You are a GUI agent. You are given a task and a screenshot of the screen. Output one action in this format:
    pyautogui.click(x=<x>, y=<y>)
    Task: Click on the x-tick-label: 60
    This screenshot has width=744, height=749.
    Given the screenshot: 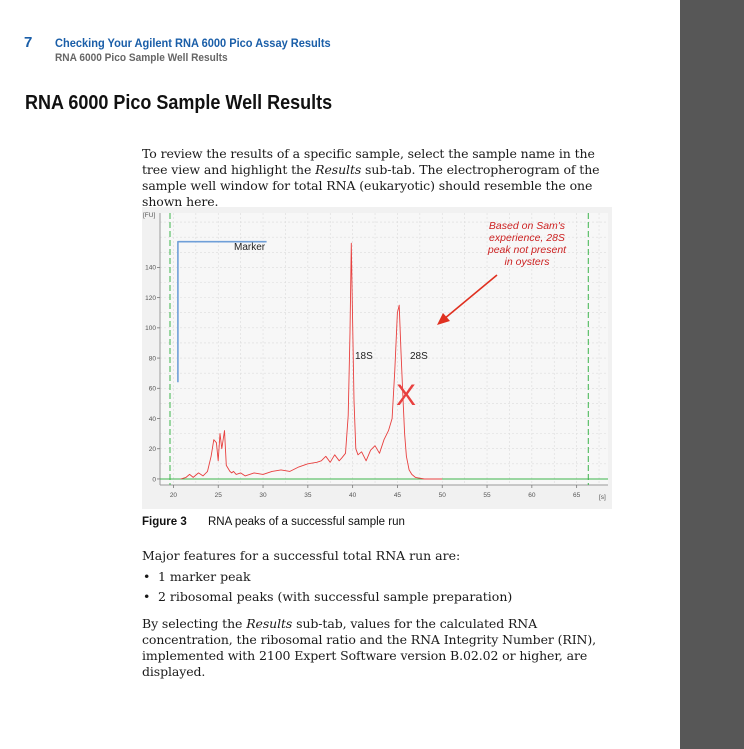 What is the action you would take?
    pyautogui.click(x=532, y=495)
    